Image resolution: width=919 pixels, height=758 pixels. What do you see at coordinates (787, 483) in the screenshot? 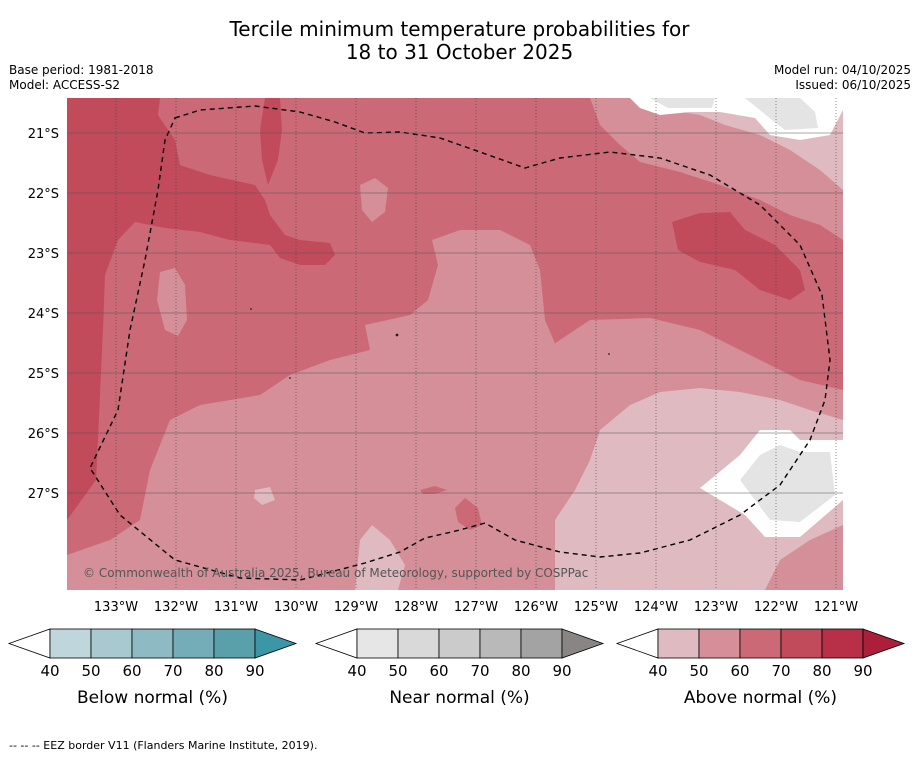
I see `near-normal-region-east` at bounding box center [787, 483].